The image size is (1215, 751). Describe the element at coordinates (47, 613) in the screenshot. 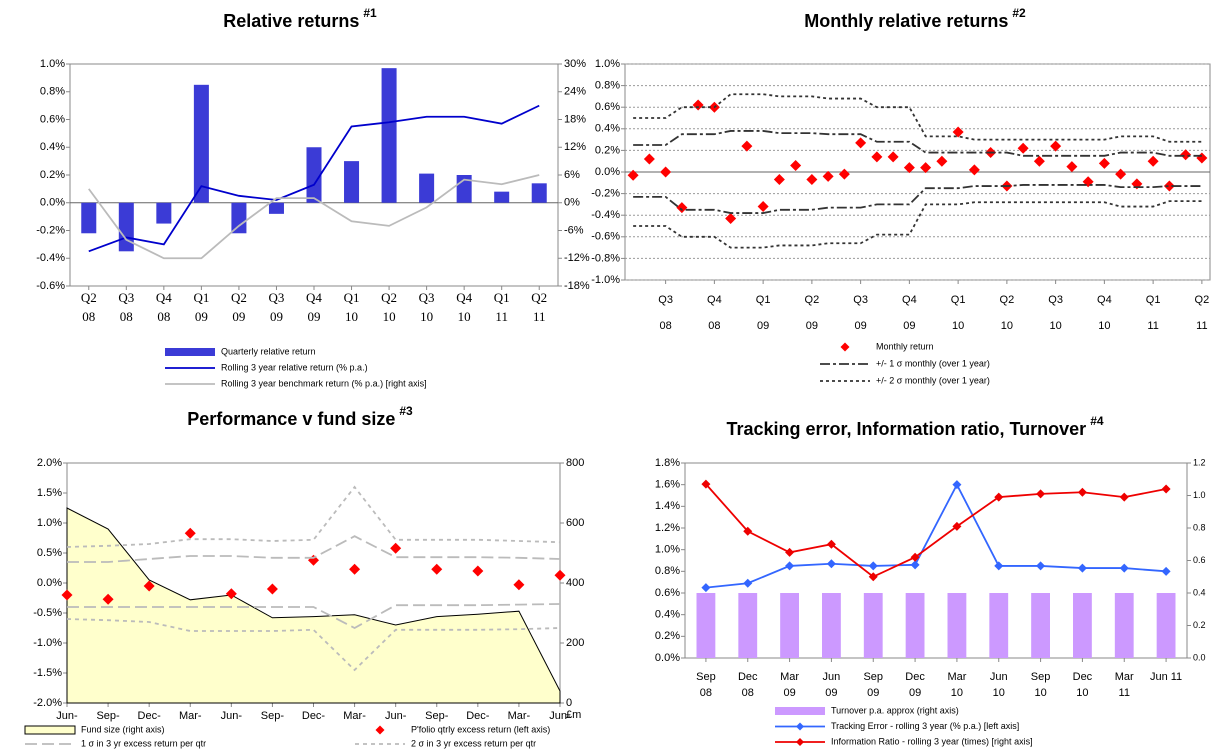

I see `y-tick-label: -0.5%` at that location.